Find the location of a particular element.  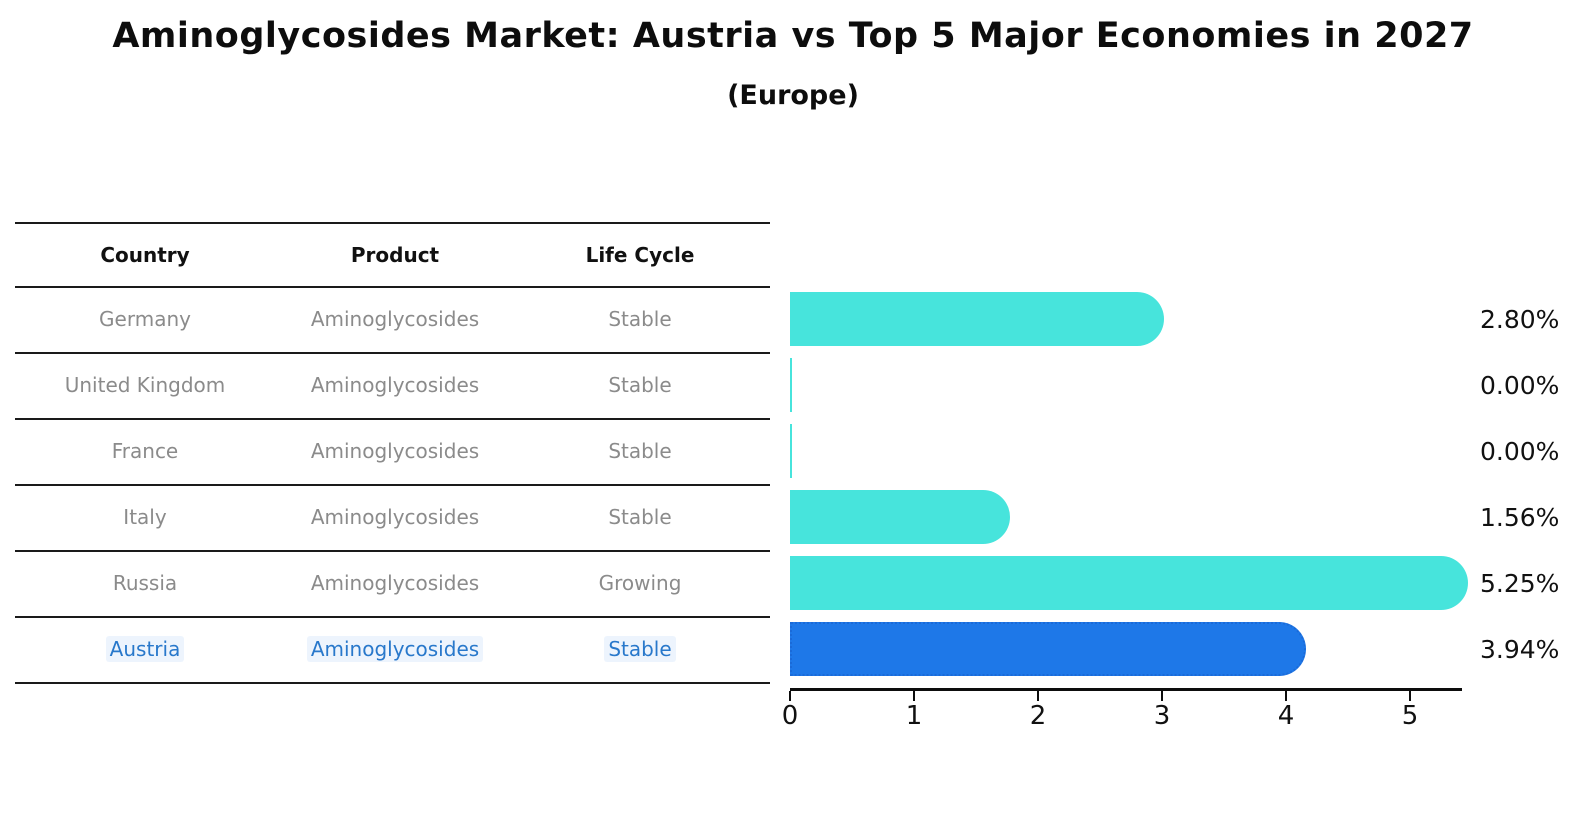

table-row-austria: Austria Aminoglycosides Stable is located at coordinates (385, 649).